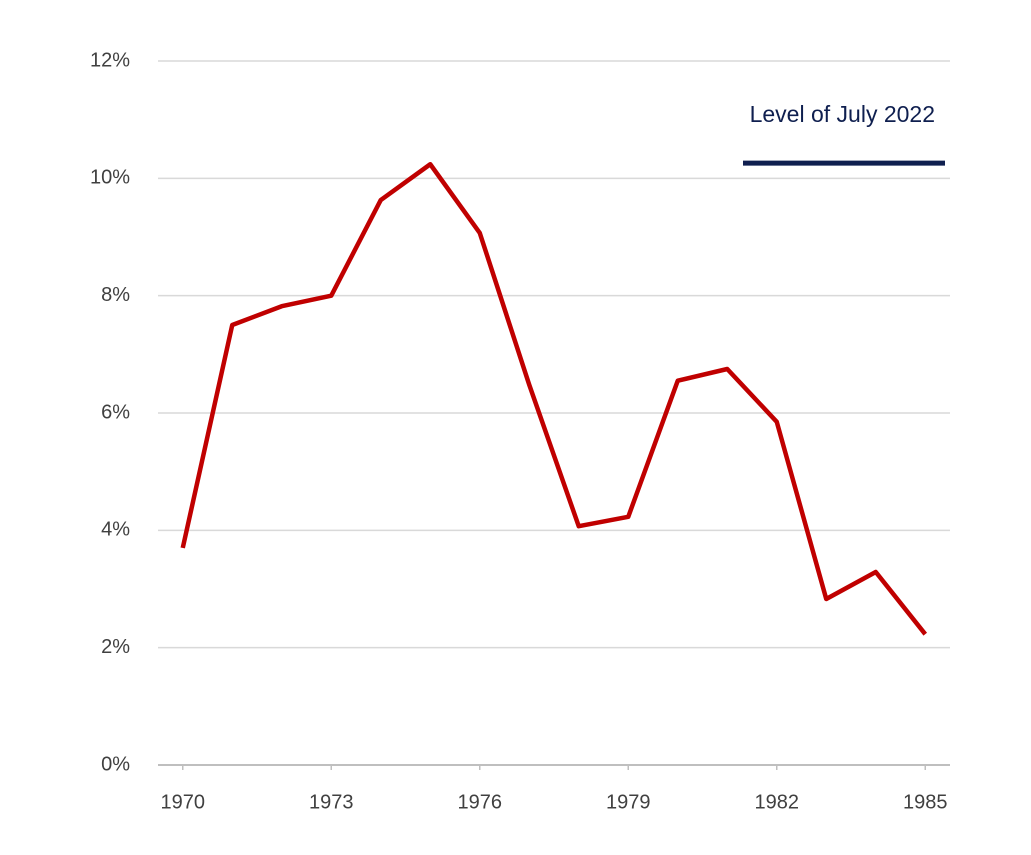  I want to click on x-tick-label: 1973, so click(331, 802).